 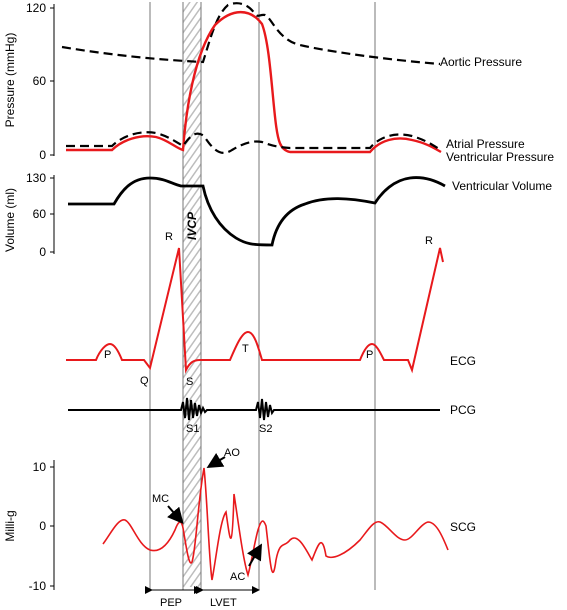 What do you see at coordinates (254, 409) in the screenshot?
I see `pcg-trace` at bounding box center [254, 409].